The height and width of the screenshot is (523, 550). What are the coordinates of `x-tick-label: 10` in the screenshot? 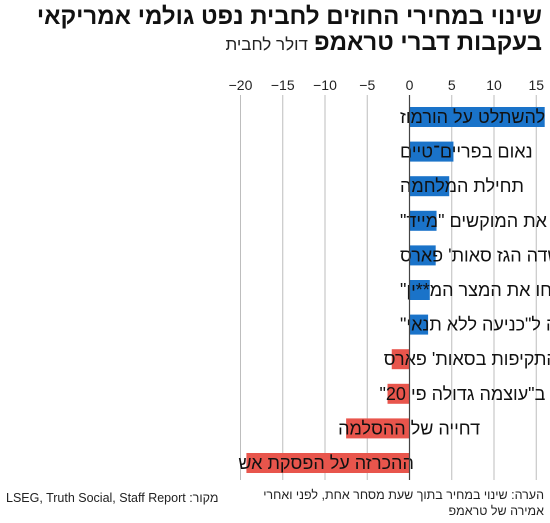 It's located at (494, 85).